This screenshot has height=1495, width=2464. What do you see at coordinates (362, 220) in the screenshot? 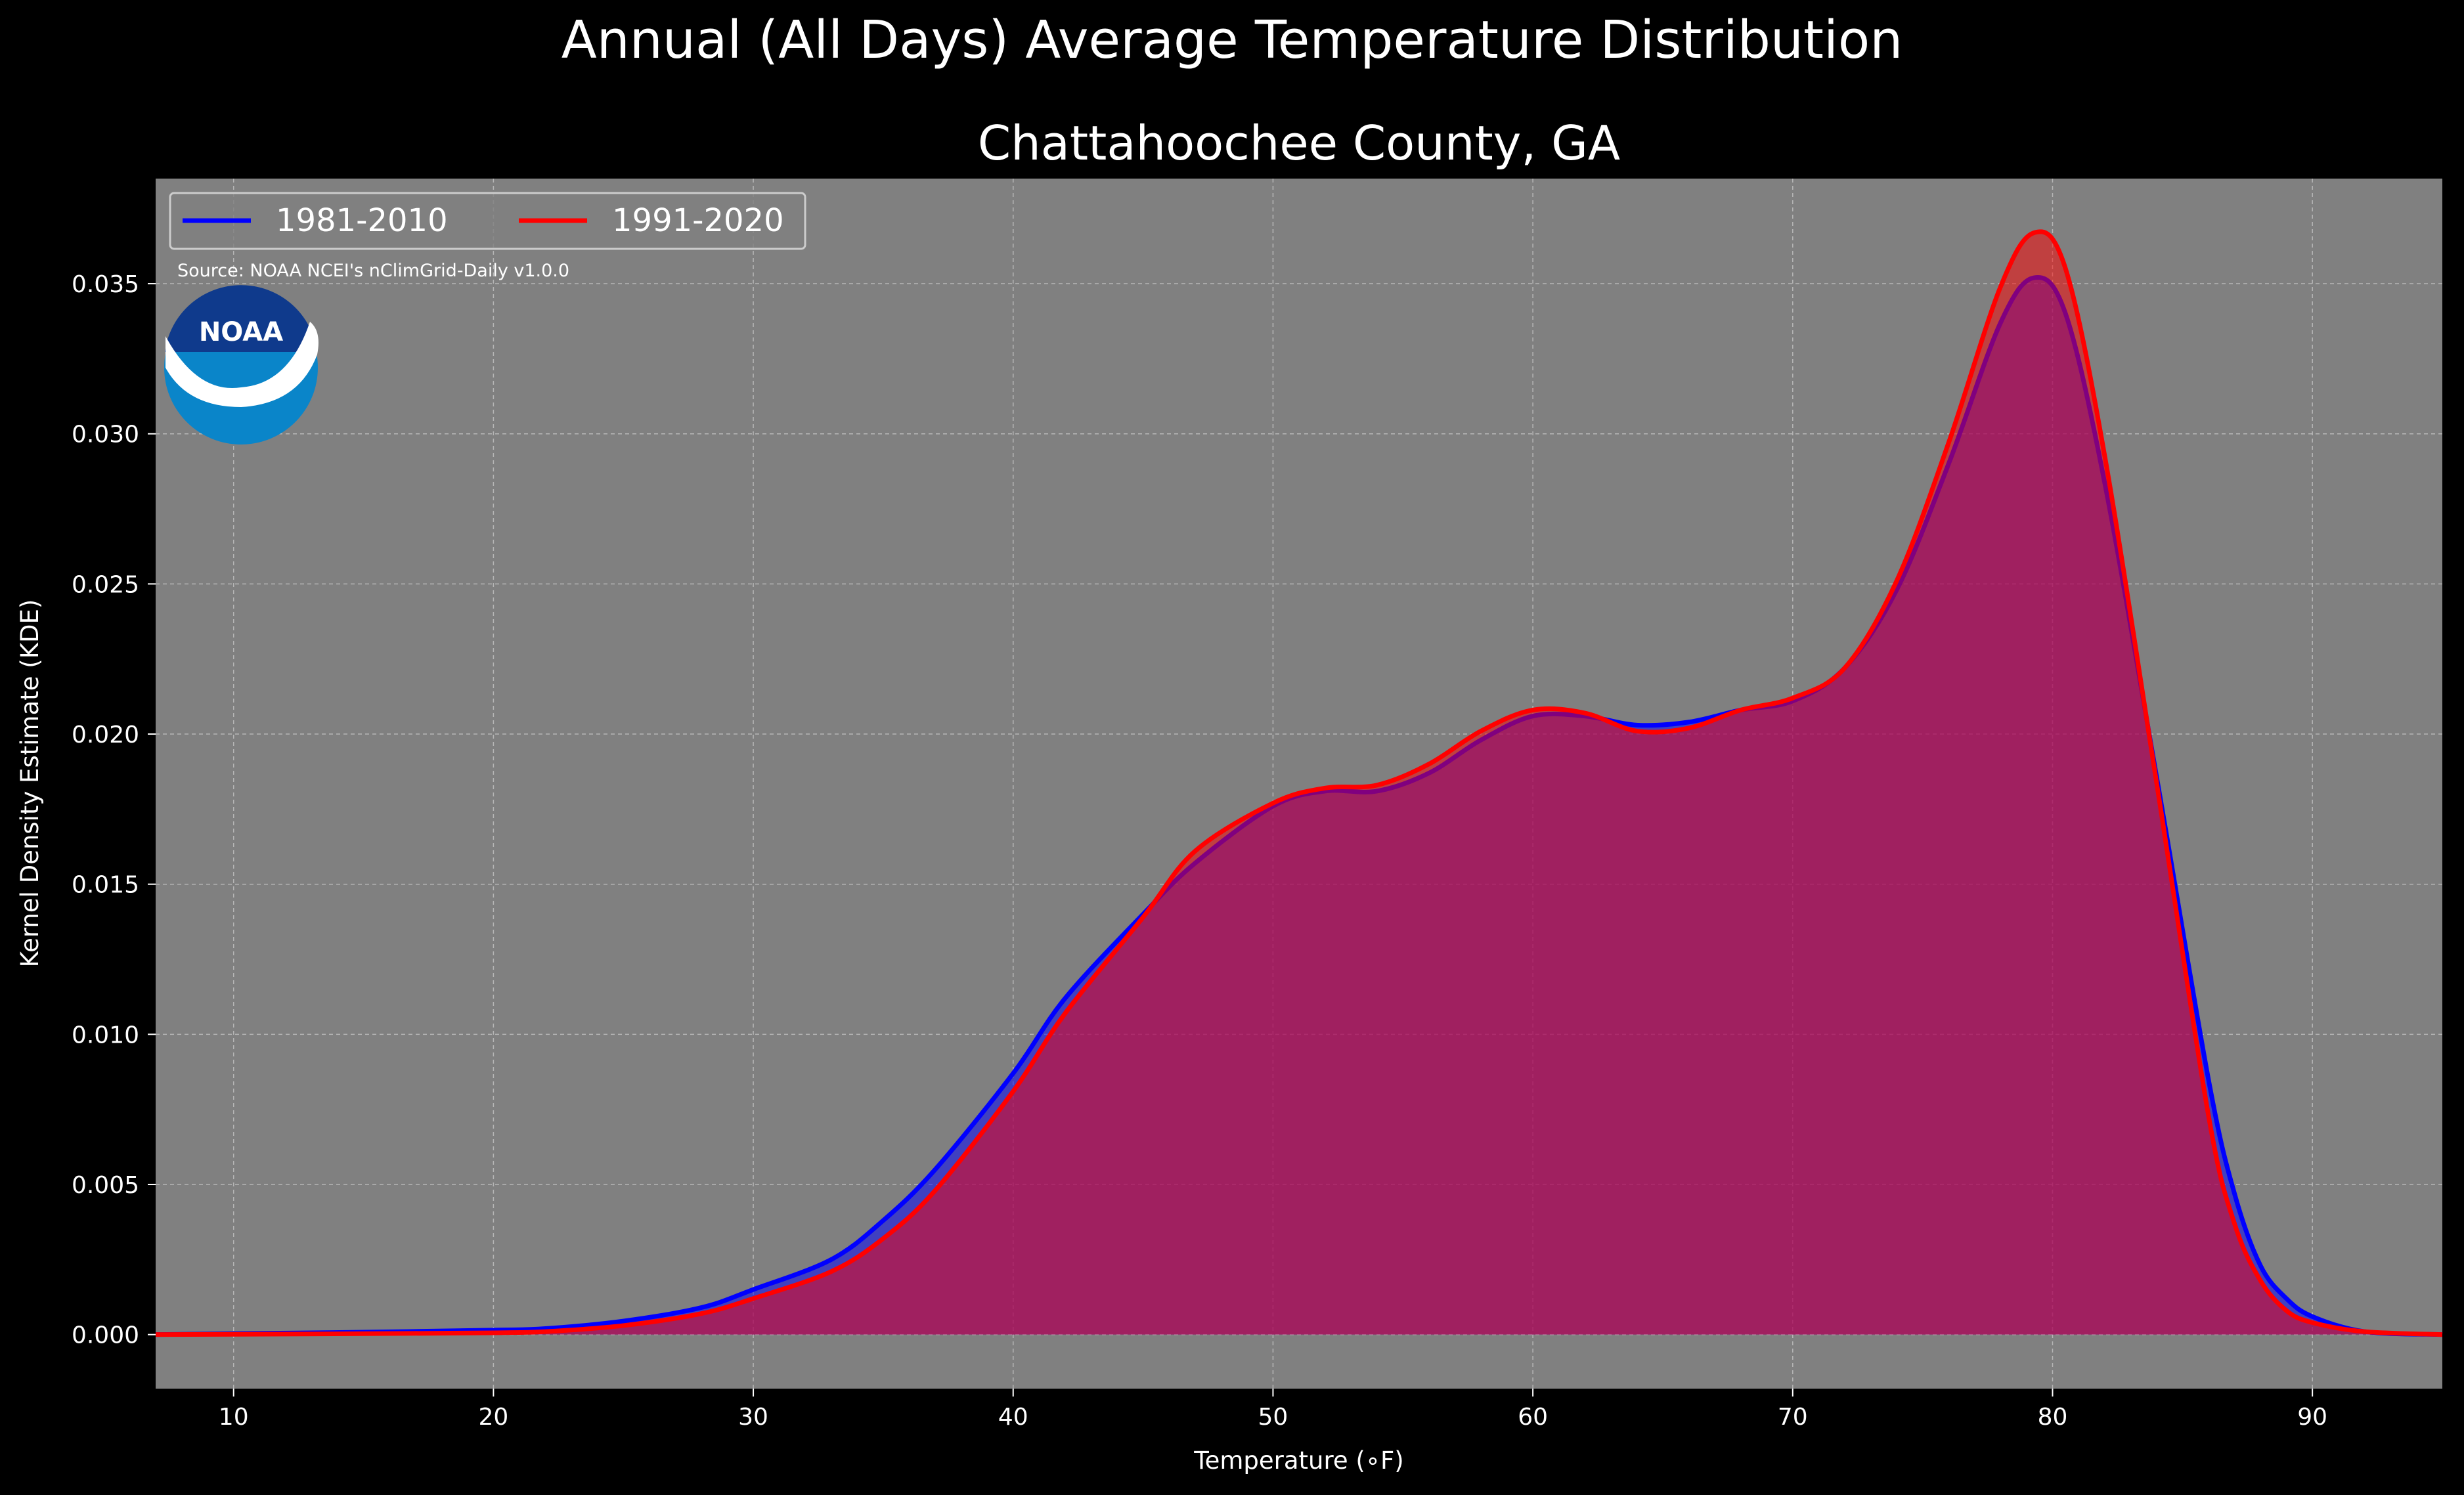
I see `legend-label-1981-2010: 1981-2010` at bounding box center [362, 220].